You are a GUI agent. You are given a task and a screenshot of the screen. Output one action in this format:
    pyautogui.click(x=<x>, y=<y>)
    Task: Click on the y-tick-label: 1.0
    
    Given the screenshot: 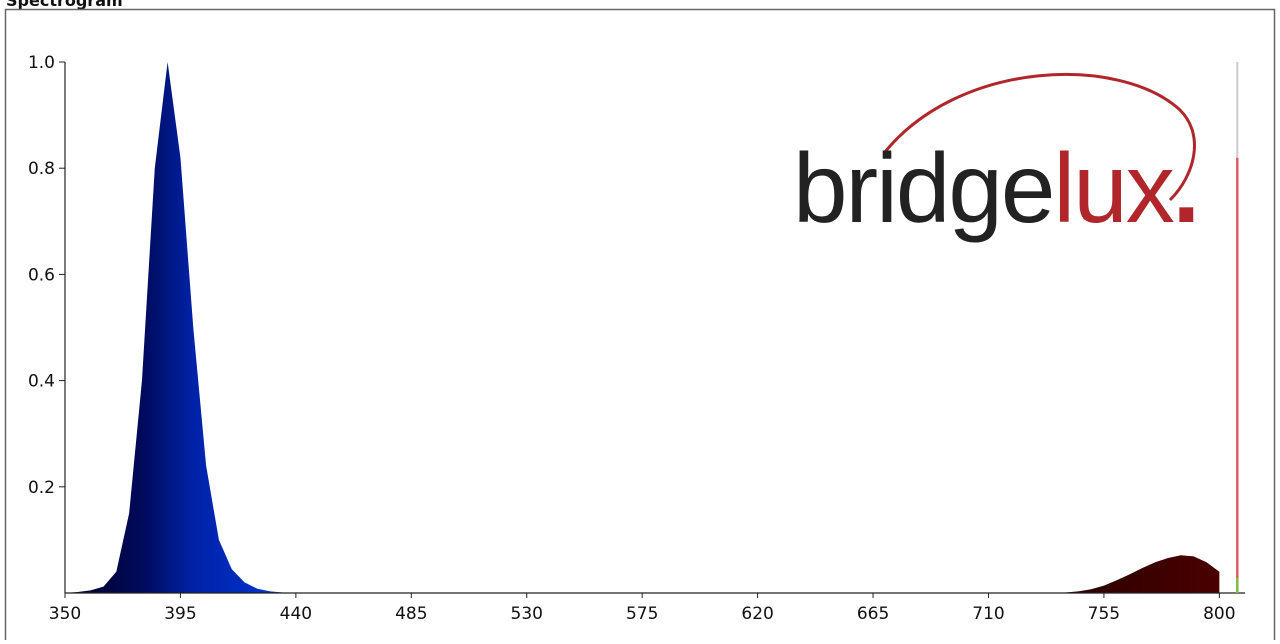 What is the action you would take?
    pyautogui.click(x=41, y=63)
    